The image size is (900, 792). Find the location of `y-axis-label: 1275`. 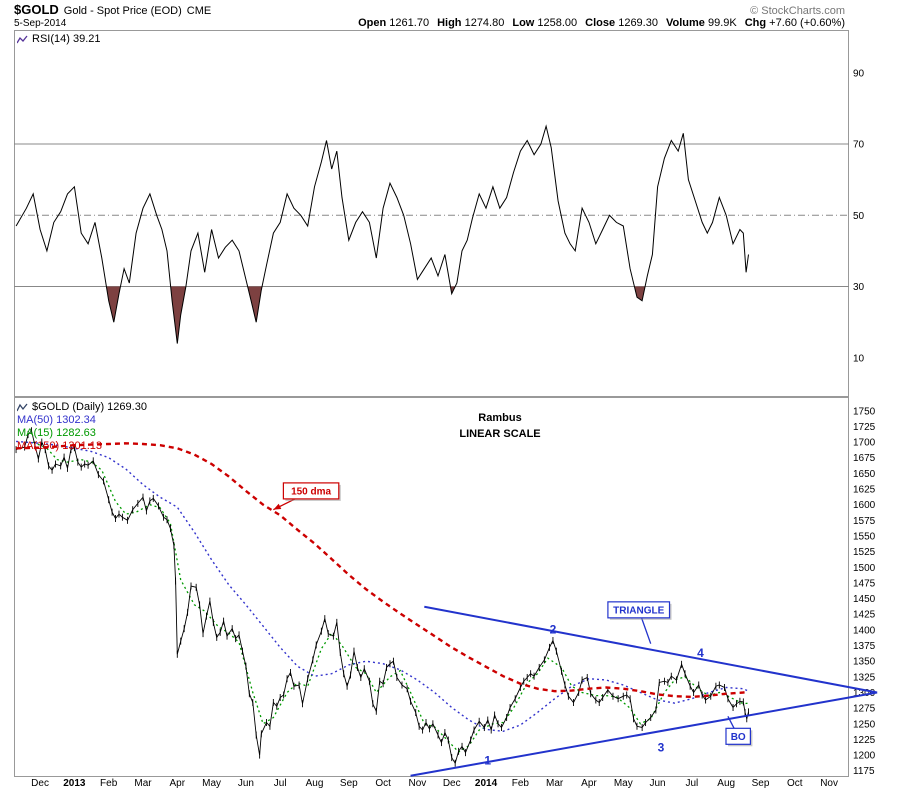

y-axis-label: 1275 is located at coordinates (864, 709).